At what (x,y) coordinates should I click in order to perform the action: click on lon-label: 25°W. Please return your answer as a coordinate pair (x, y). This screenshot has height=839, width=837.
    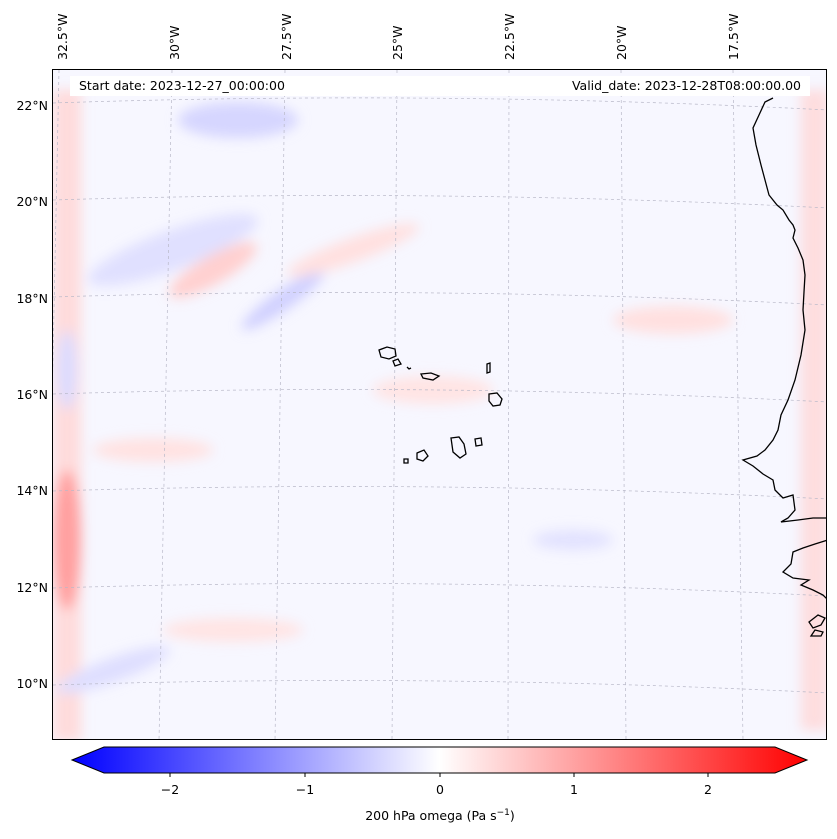
    Looking at the image, I should click on (397, 42).